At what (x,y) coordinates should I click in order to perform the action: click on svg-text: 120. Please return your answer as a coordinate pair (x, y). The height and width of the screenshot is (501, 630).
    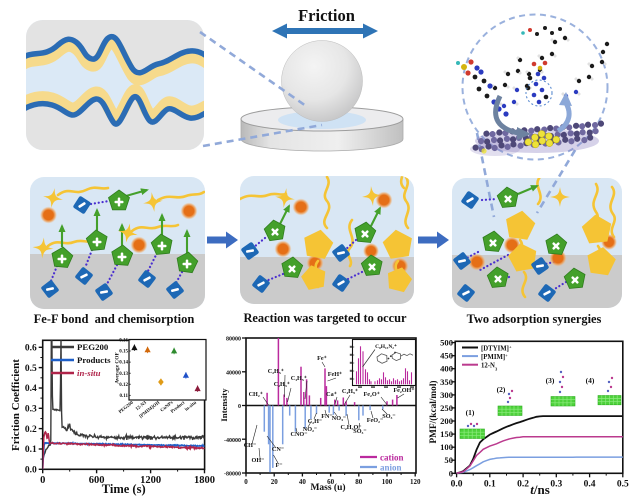
    Looking at the image, I should click on (415, 482).